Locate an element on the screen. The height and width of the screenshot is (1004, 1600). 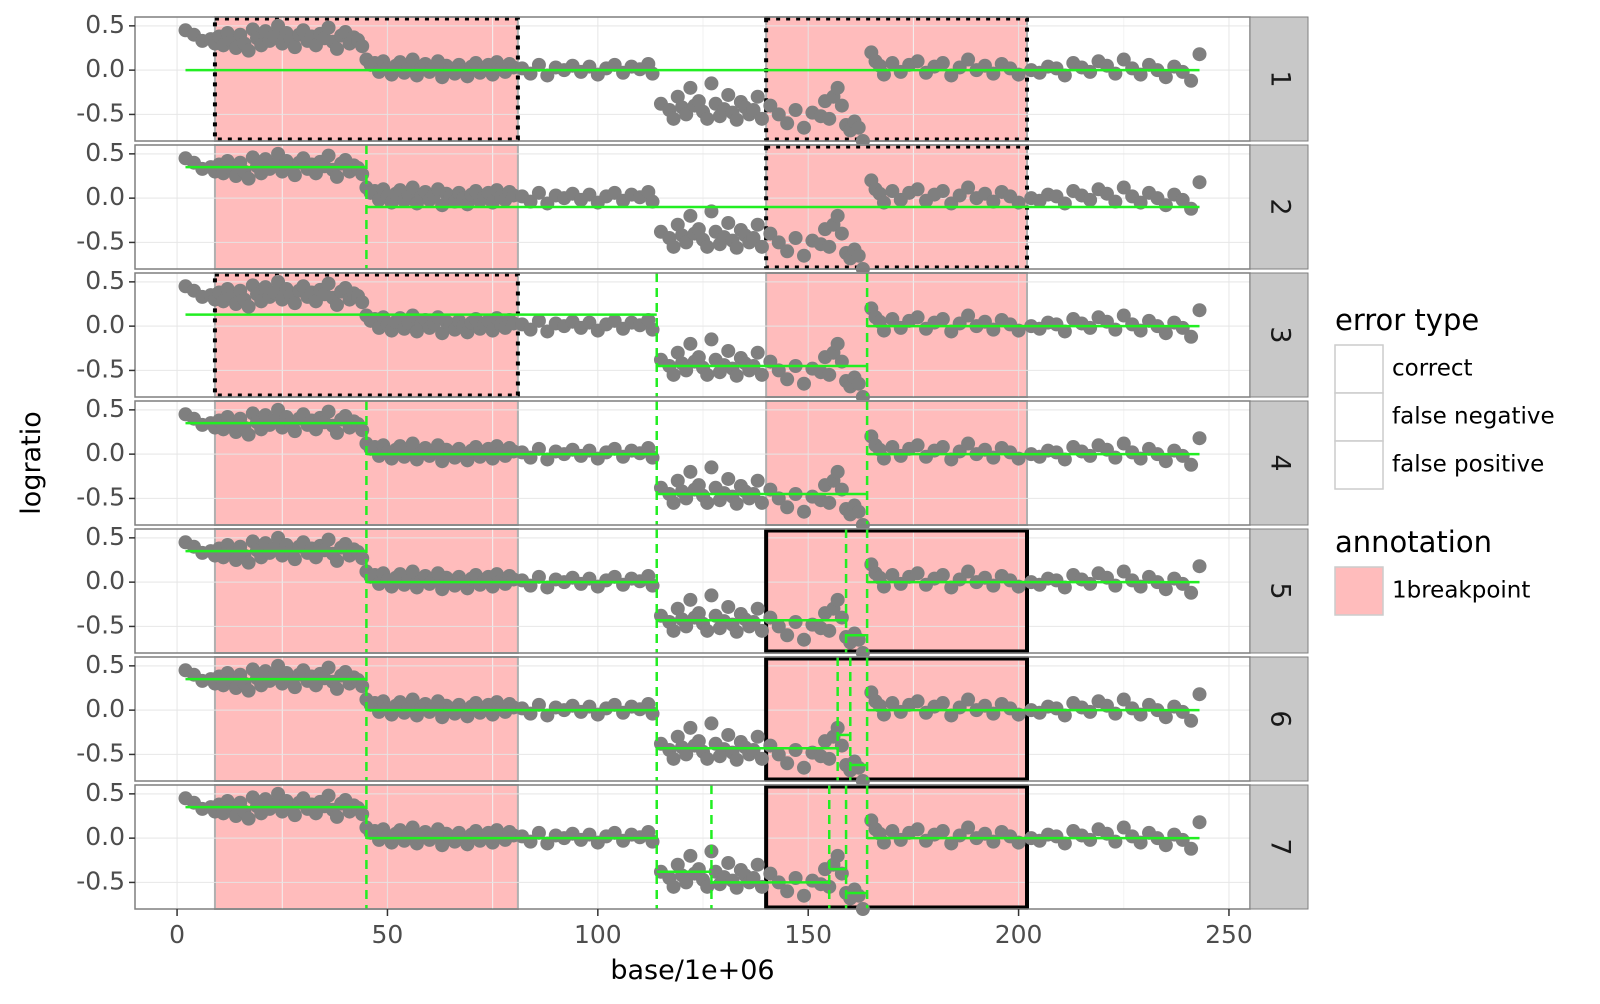
false-negative-box is located at coordinates (896, 591).